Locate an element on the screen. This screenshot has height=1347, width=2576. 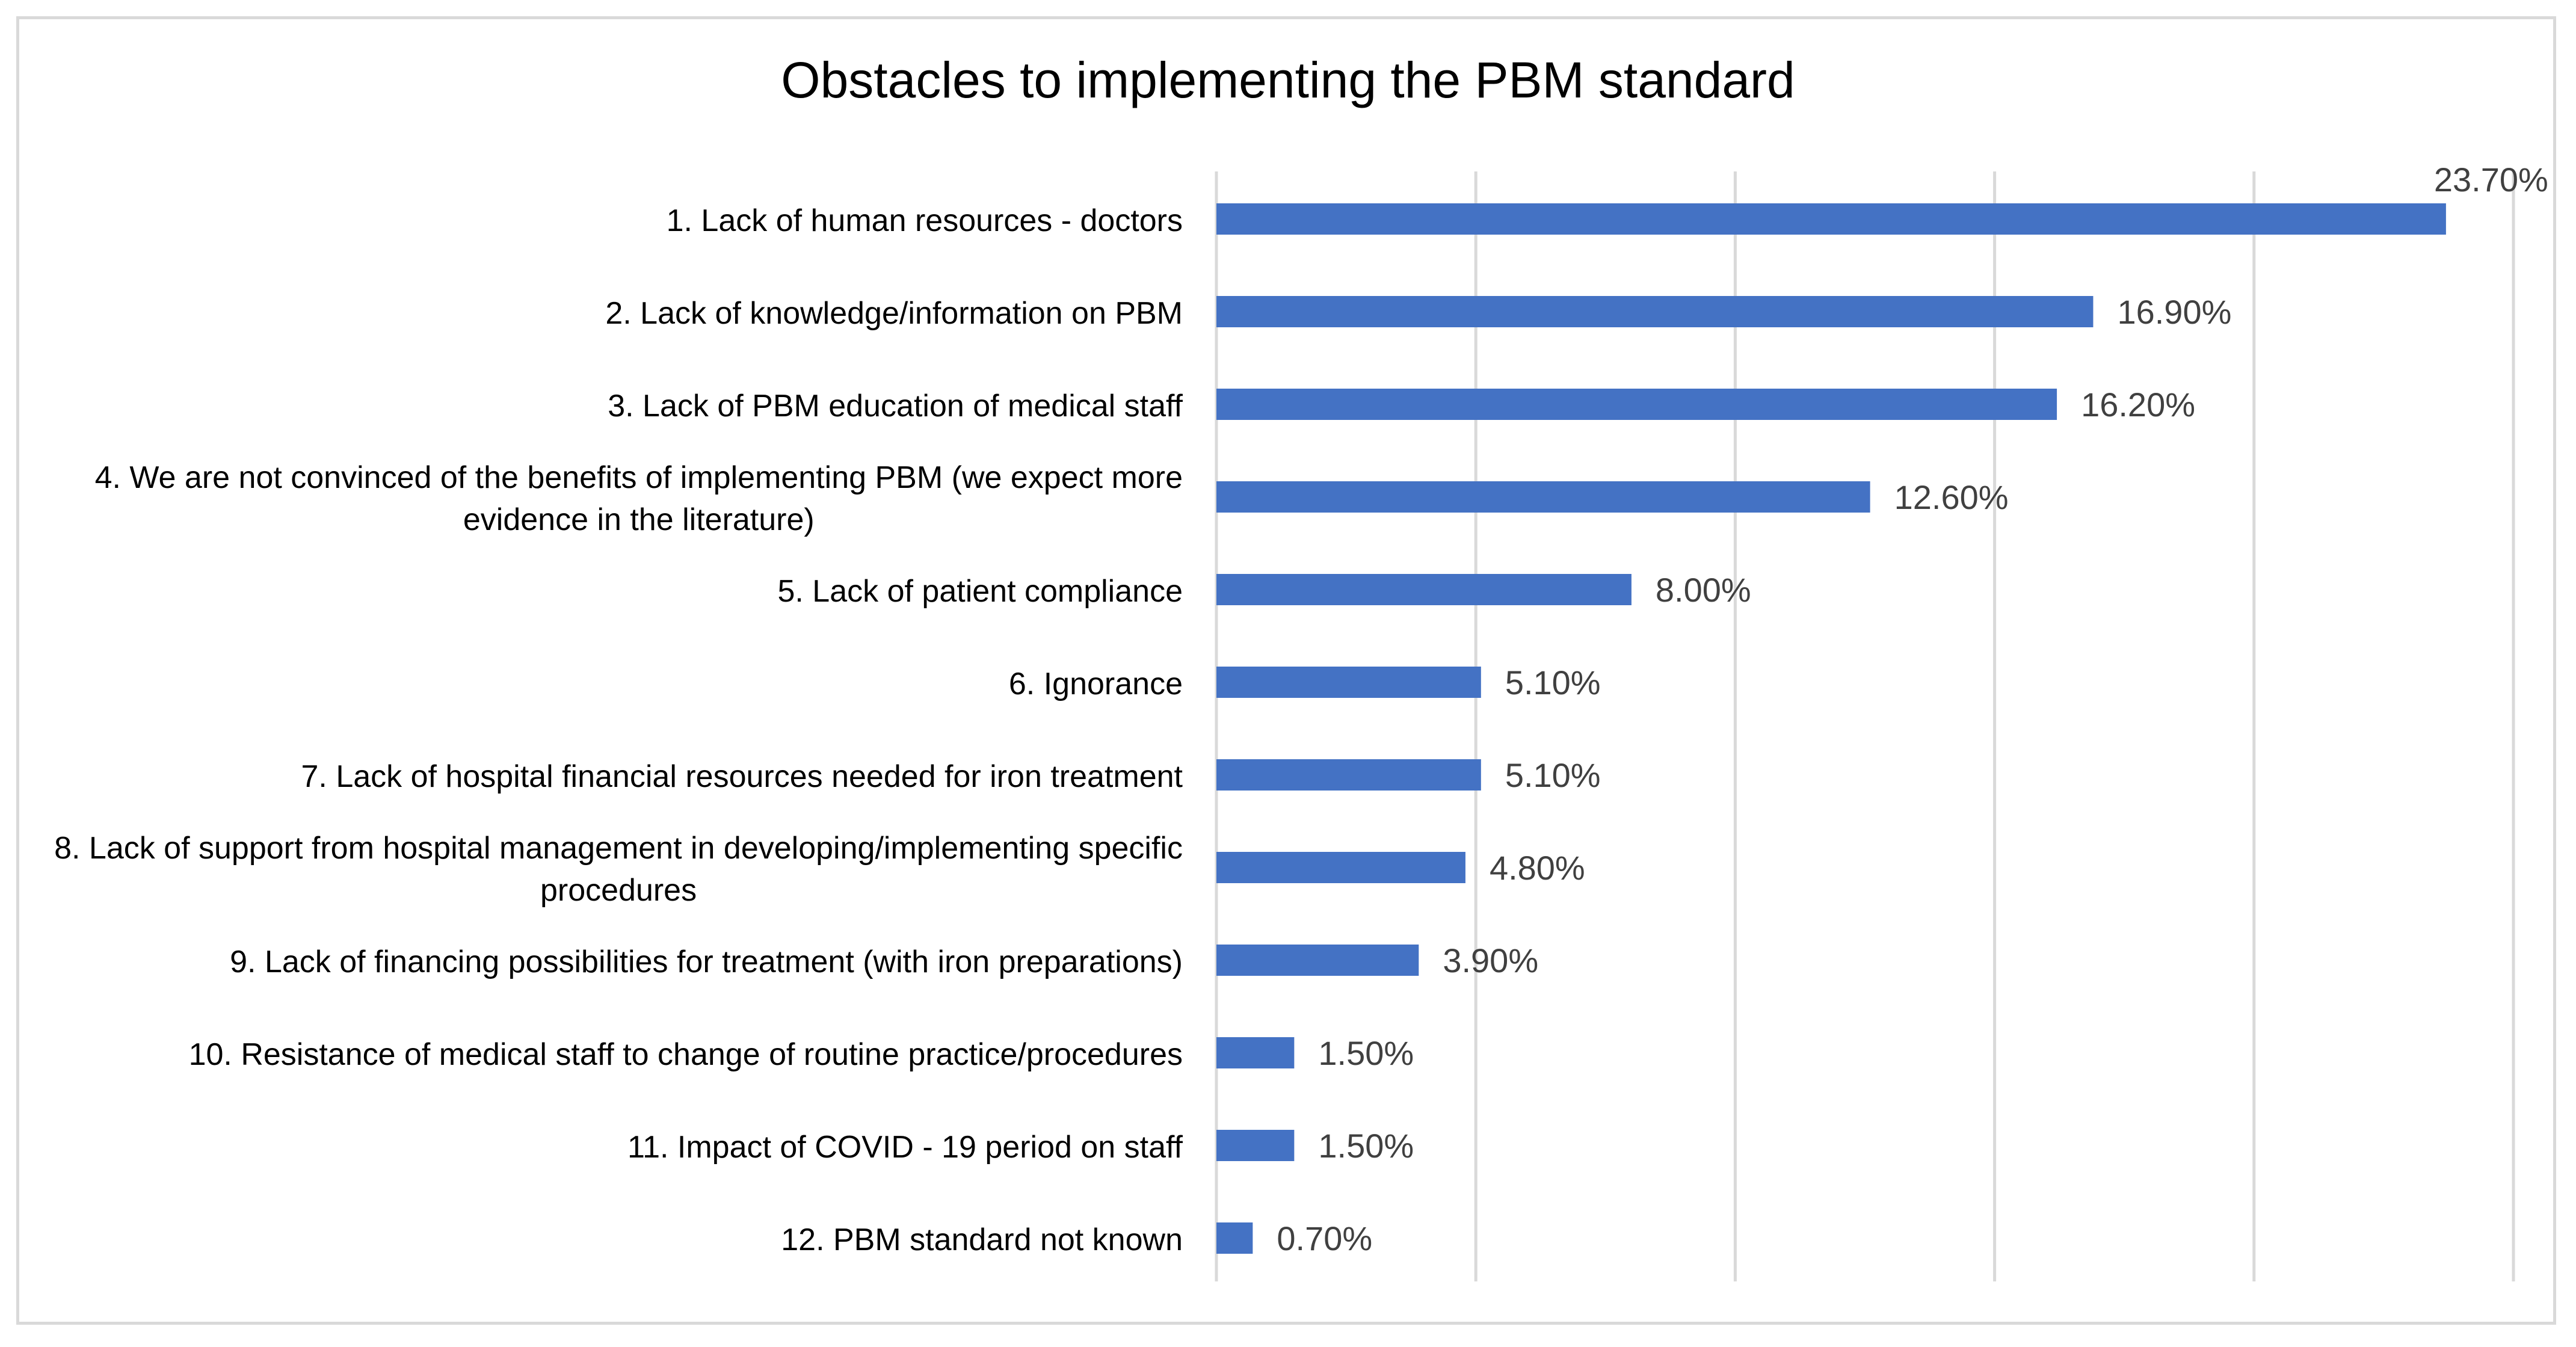
data-label: 23.70% is located at coordinates (2491, 180).